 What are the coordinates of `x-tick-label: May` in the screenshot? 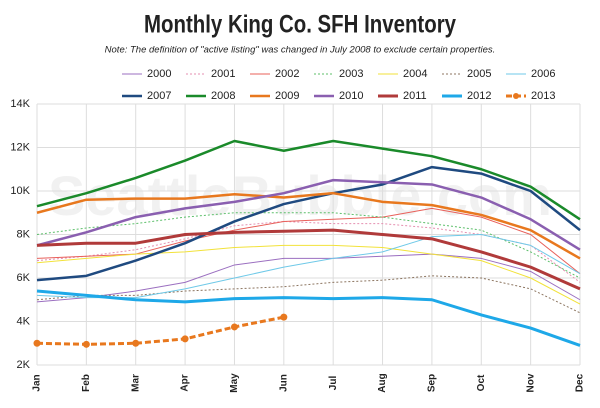 It's located at (234, 383).